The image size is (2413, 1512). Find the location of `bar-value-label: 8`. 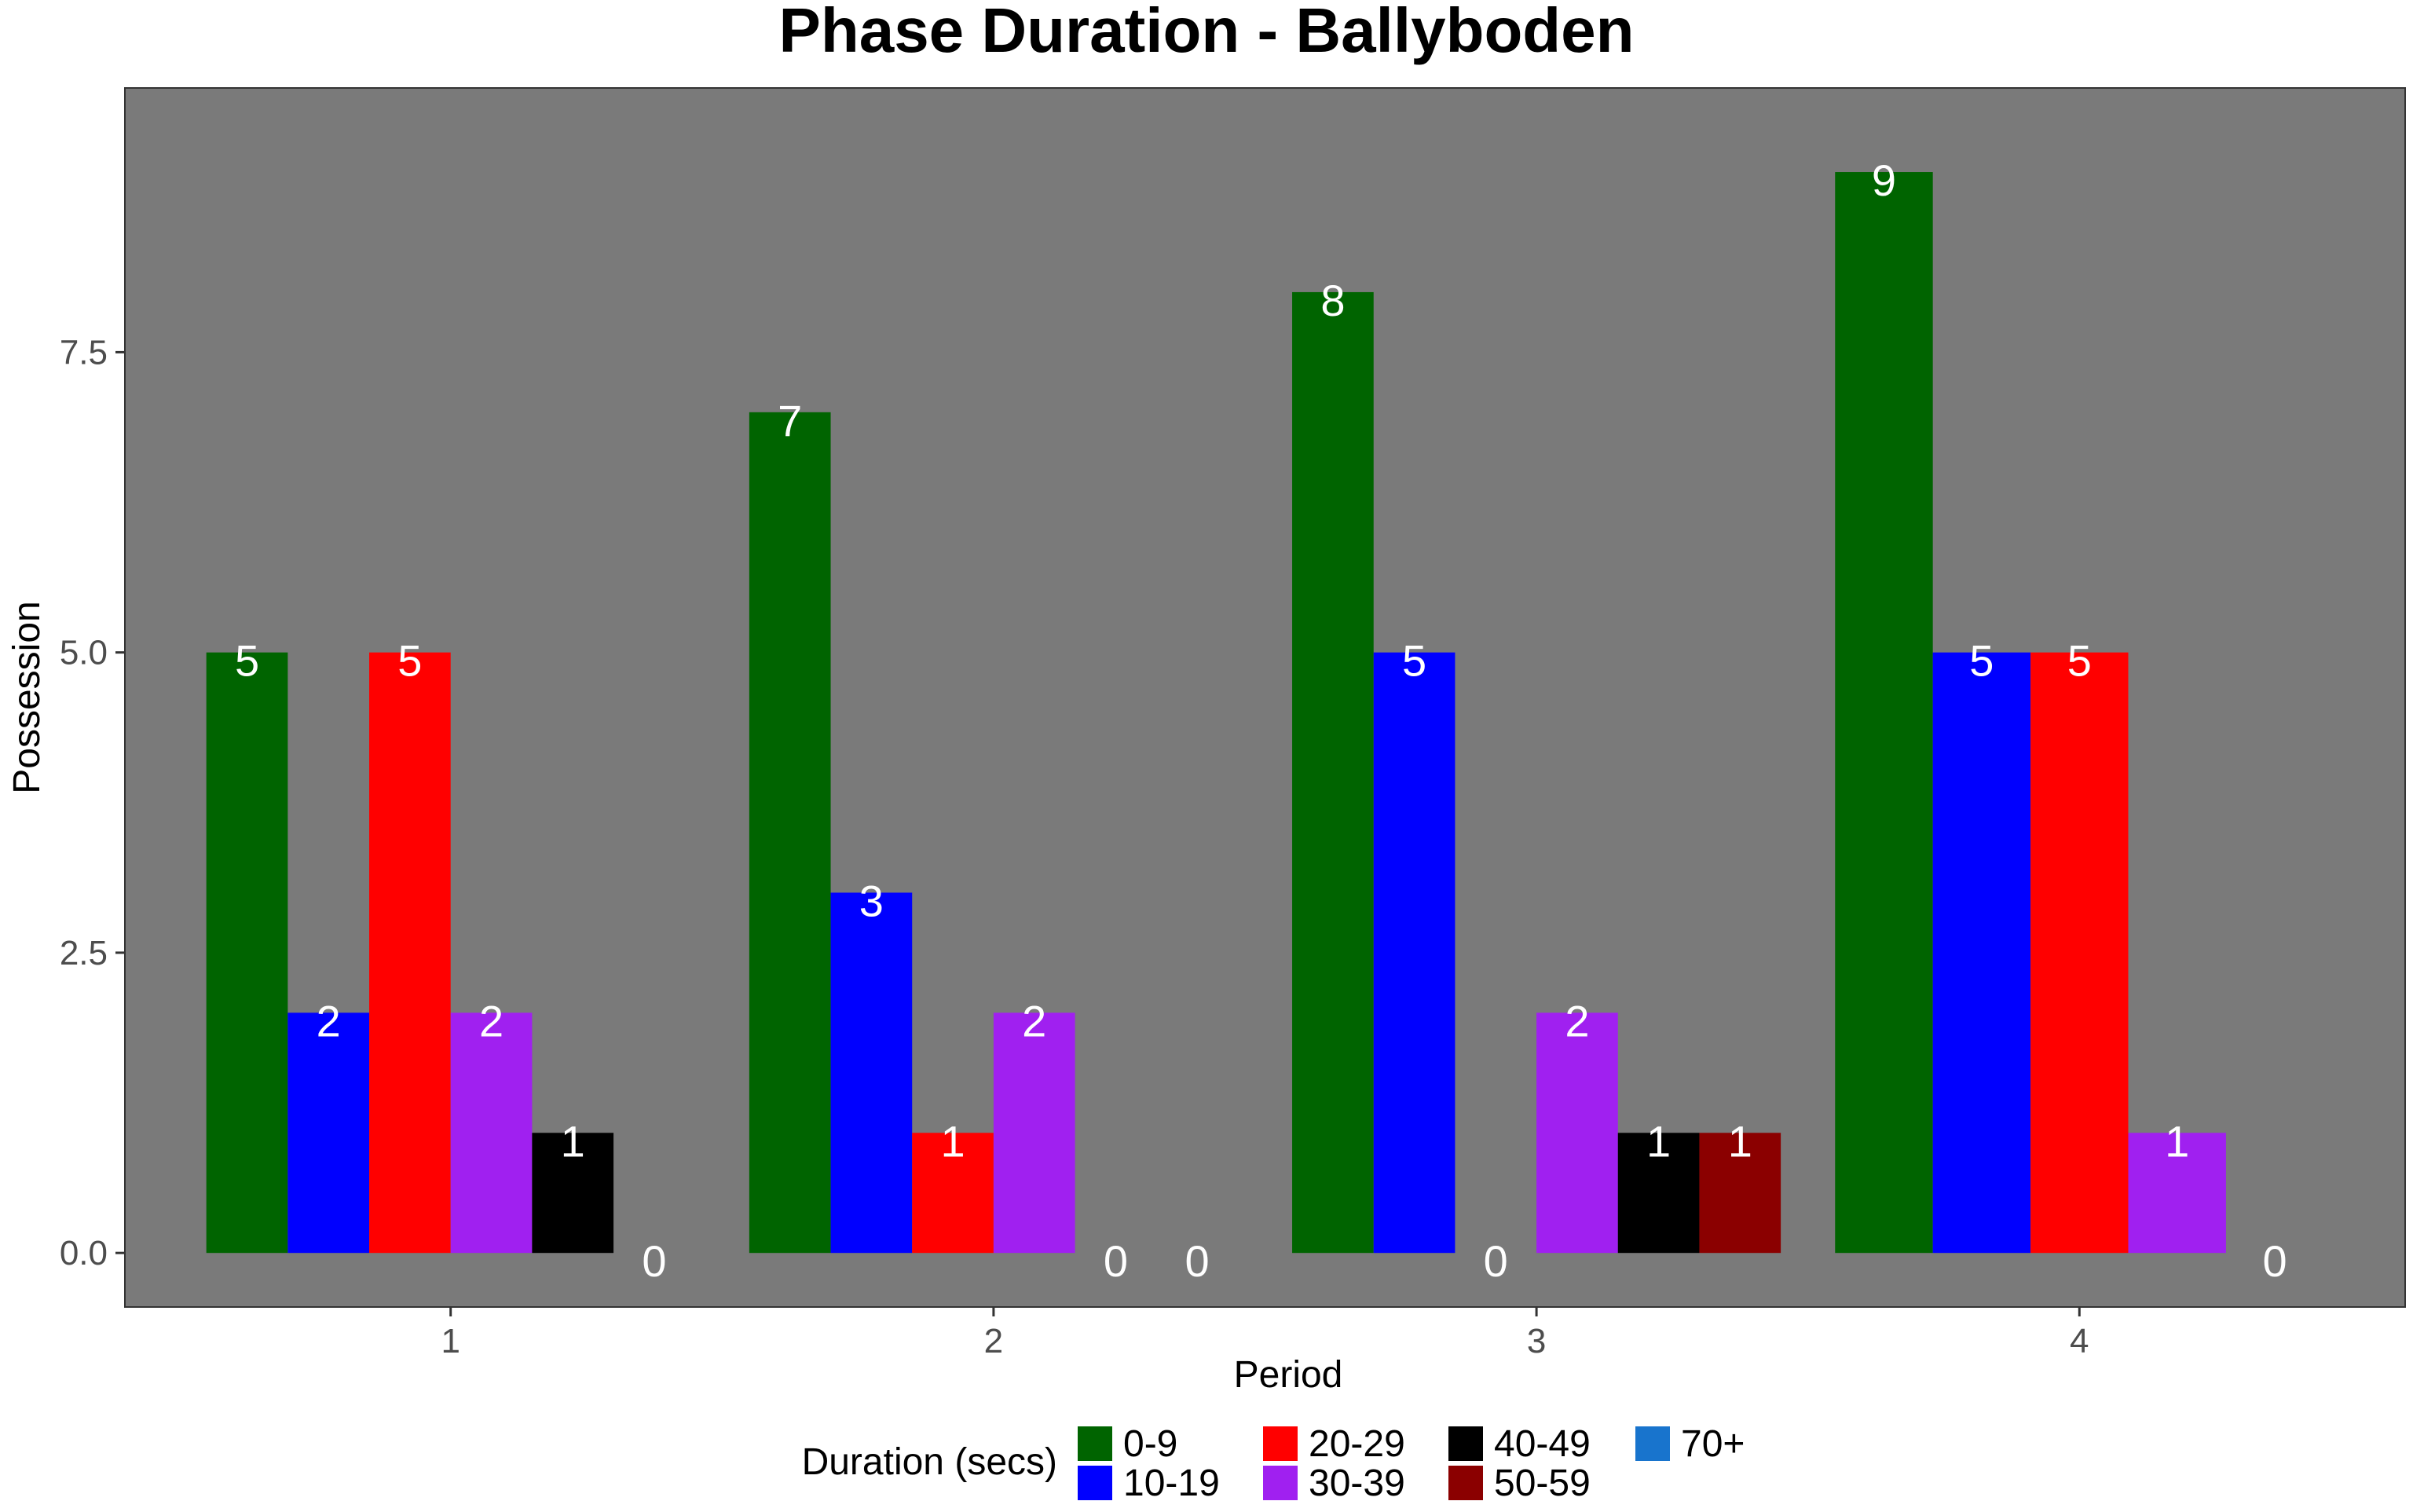

bar-value-label: 8 is located at coordinates (1332, 300).